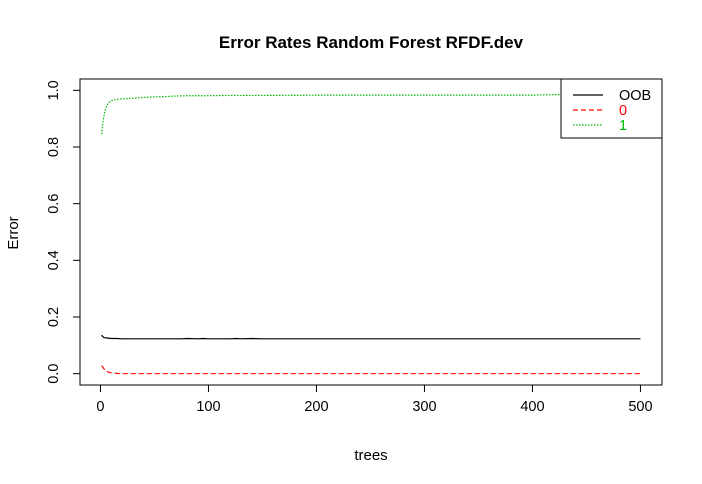  Describe the element at coordinates (100, 407) in the screenshot. I see `x-tick-label: 0` at that location.